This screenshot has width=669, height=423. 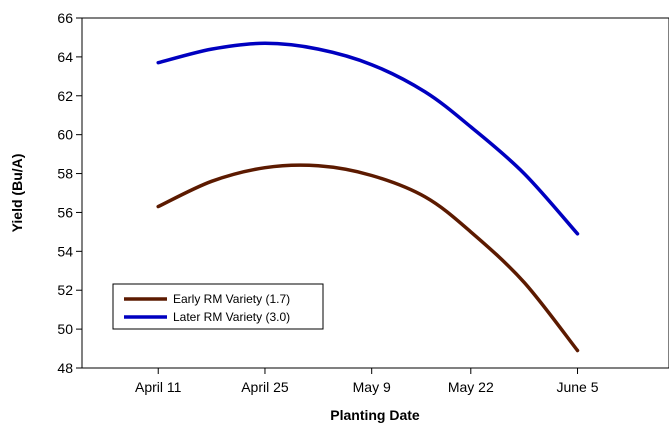 I want to click on y-tick-label: 62, so click(x=65, y=96).